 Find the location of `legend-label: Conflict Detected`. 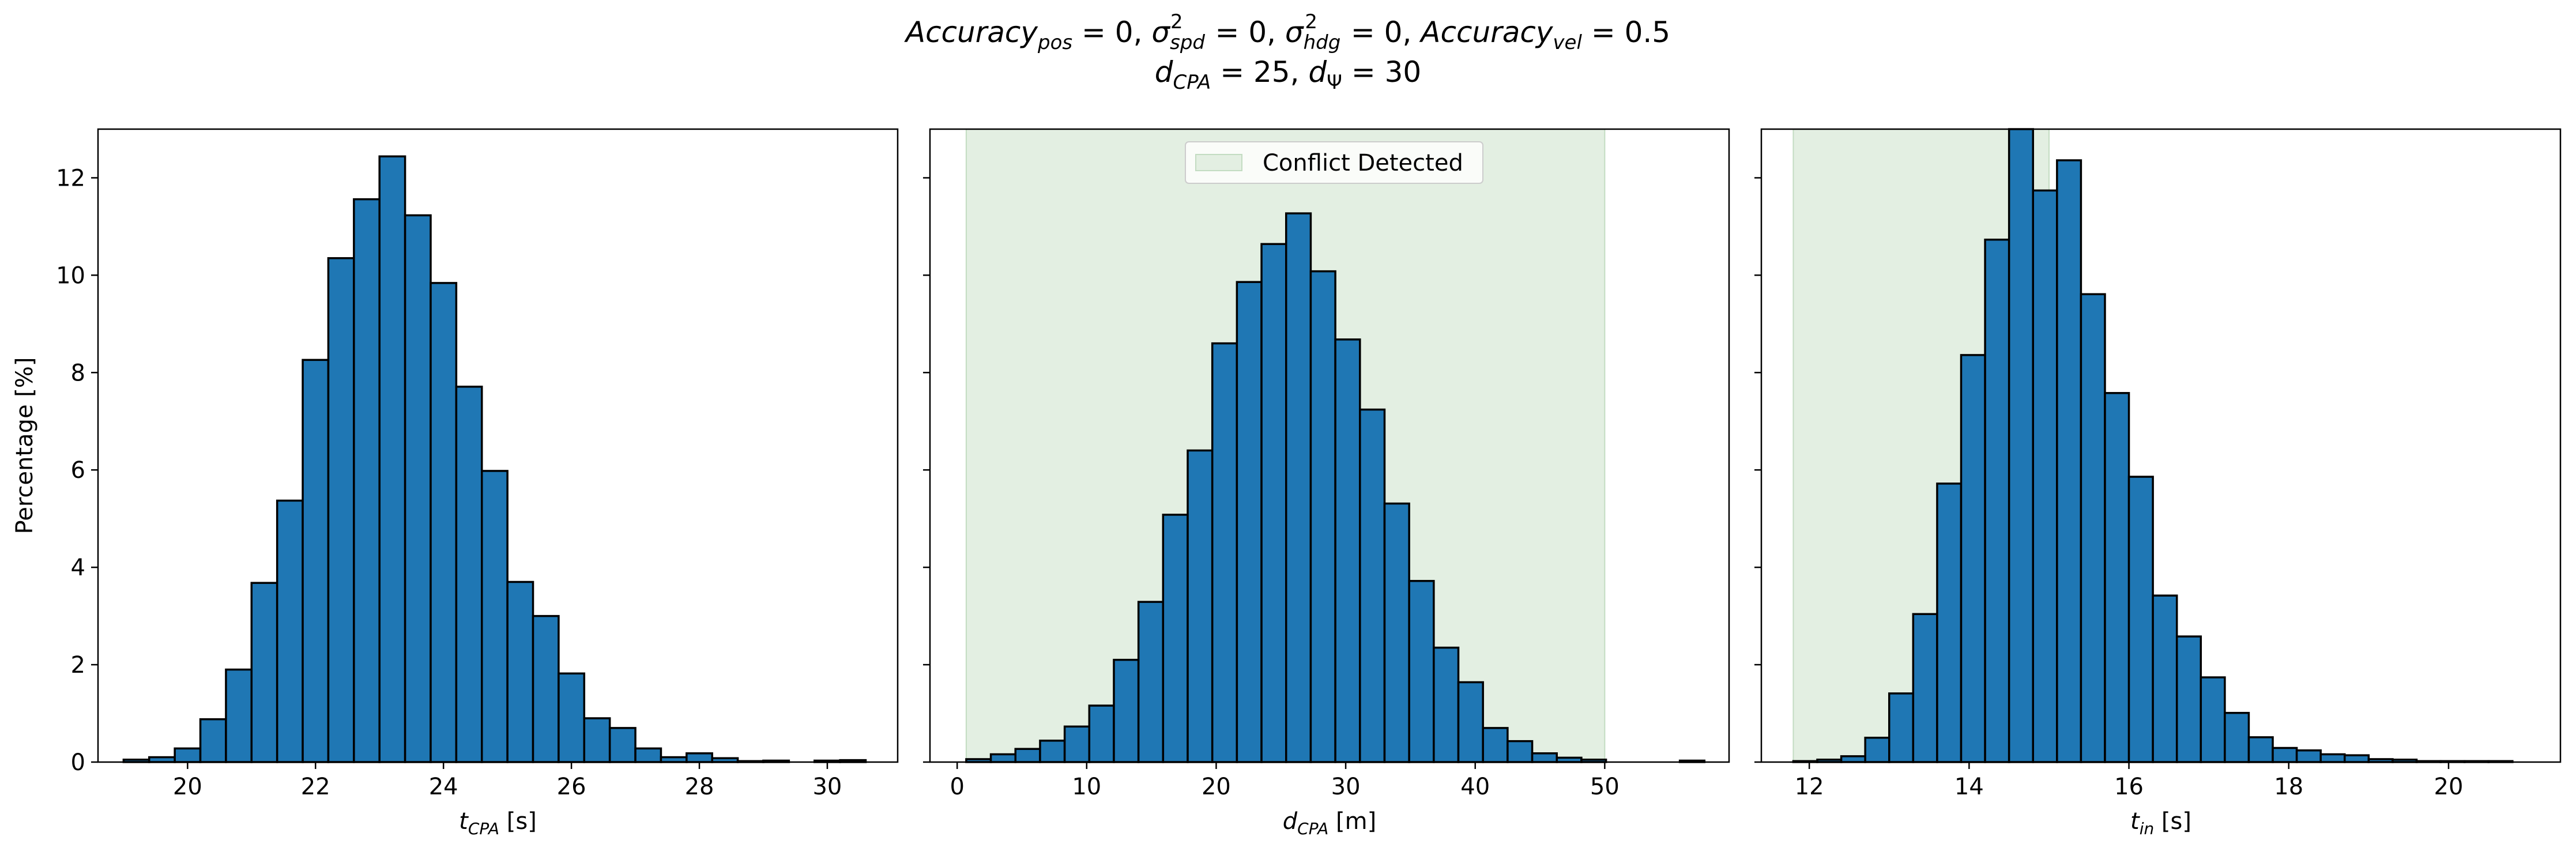

legend-label: Conflict Detected is located at coordinates (1363, 163).